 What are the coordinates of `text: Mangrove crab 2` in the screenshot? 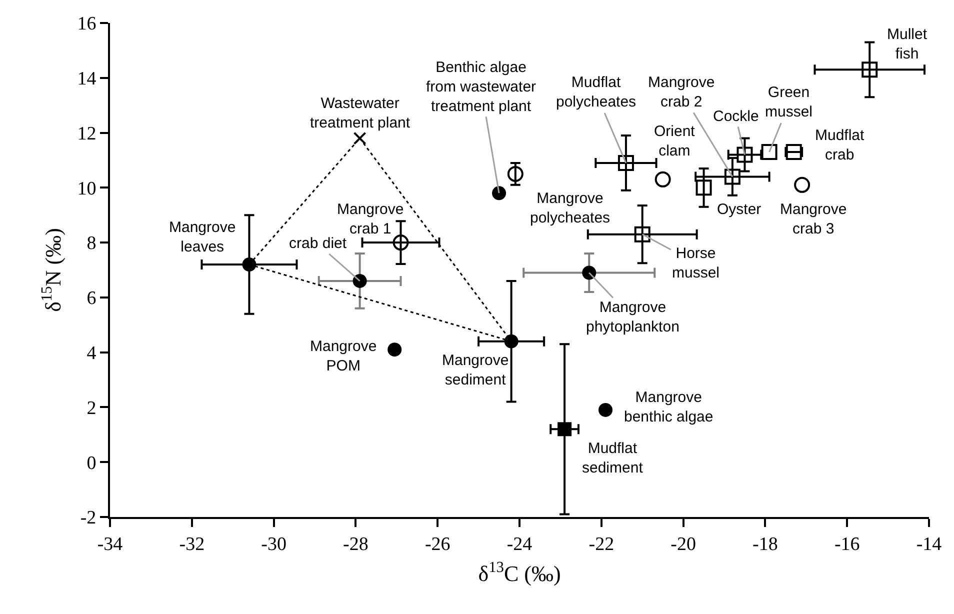 It's located at (681, 92).